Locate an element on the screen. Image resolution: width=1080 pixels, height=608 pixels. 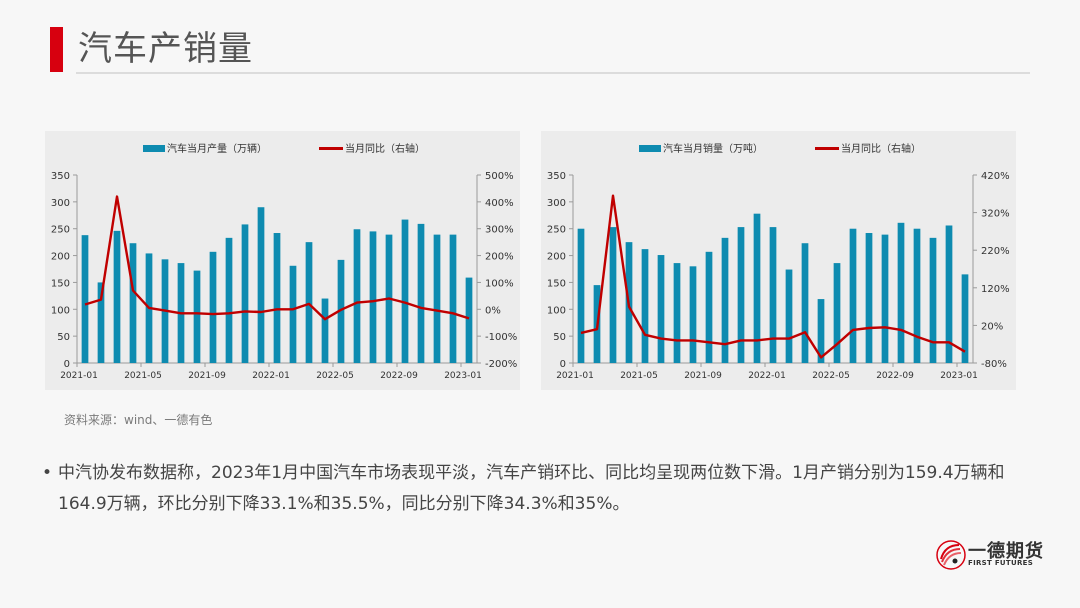
y2-tick-label: 420% is located at coordinates (995, 176).